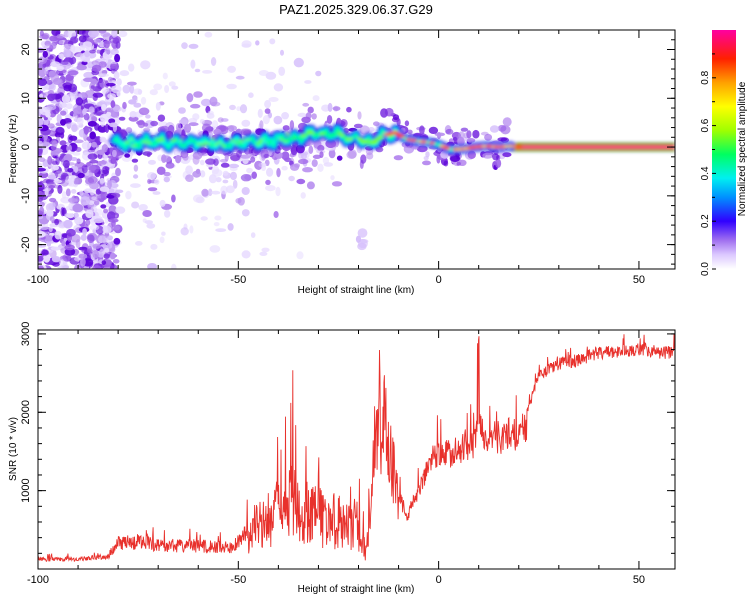 The width and height of the screenshot is (750, 600). I want to click on spectrogram-y-tick-label: 20, so click(26, 49).